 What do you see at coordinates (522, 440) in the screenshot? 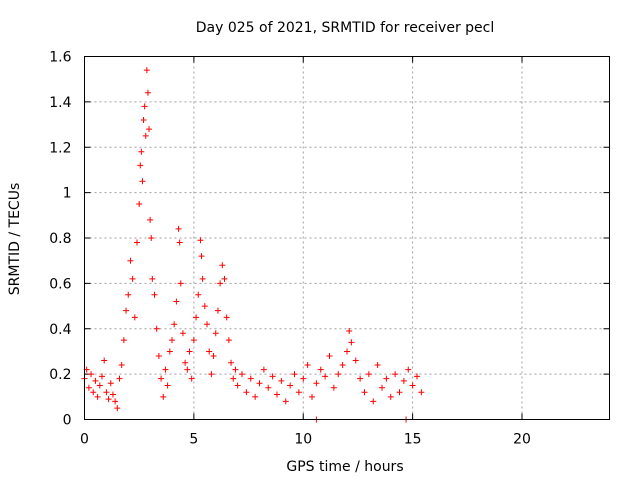
I see `x-tick-label: 20` at bounding box center [522, 440].